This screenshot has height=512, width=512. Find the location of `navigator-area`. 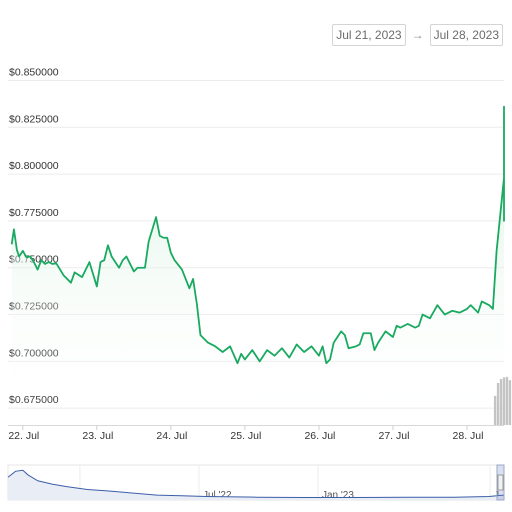

navigator-area is located at coordinates (256, 485).